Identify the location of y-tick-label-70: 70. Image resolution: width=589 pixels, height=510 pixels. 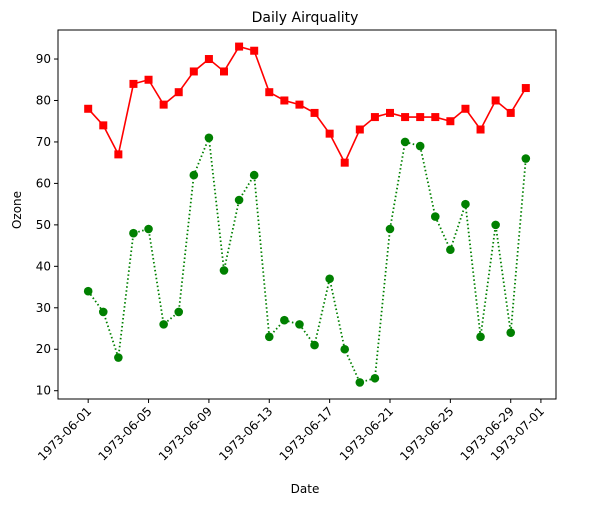
(43, 142).